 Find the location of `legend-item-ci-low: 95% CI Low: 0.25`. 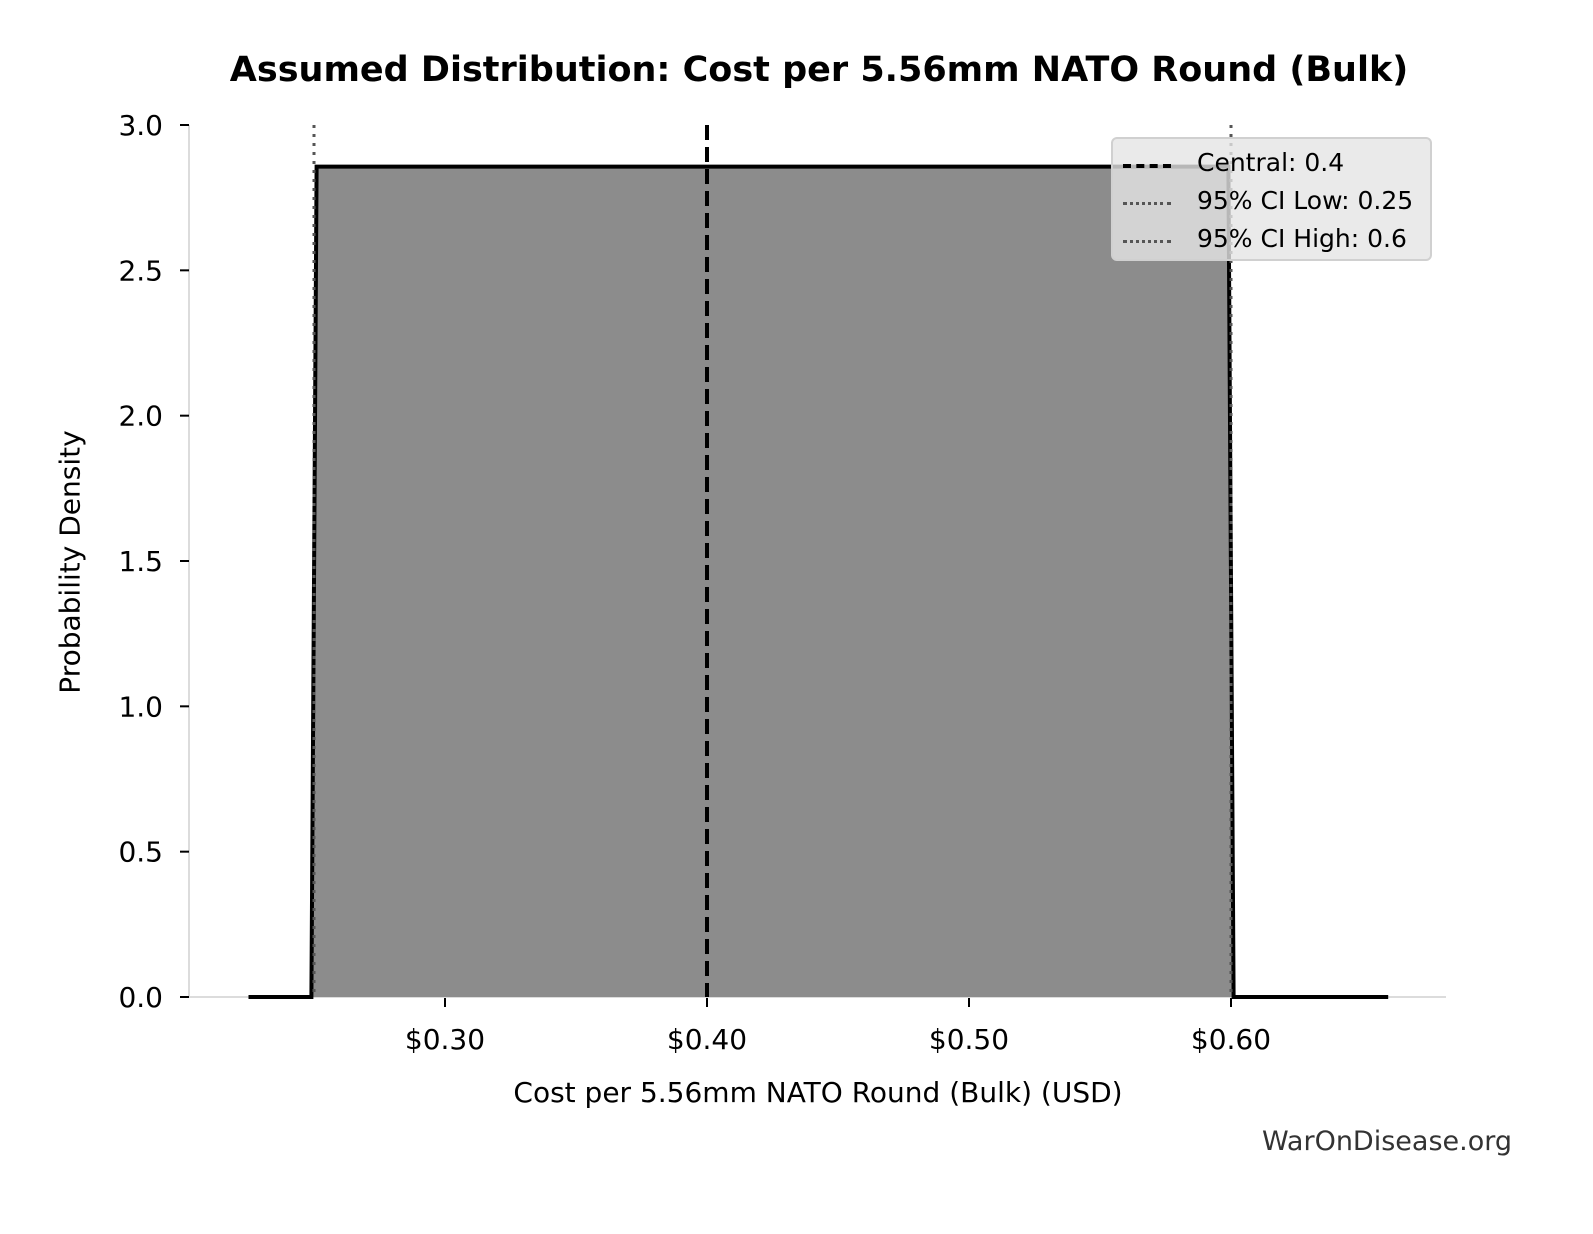

legend-item-ci-low: 95% CI Low: 0.25 is located at coordinates (1271, 202).